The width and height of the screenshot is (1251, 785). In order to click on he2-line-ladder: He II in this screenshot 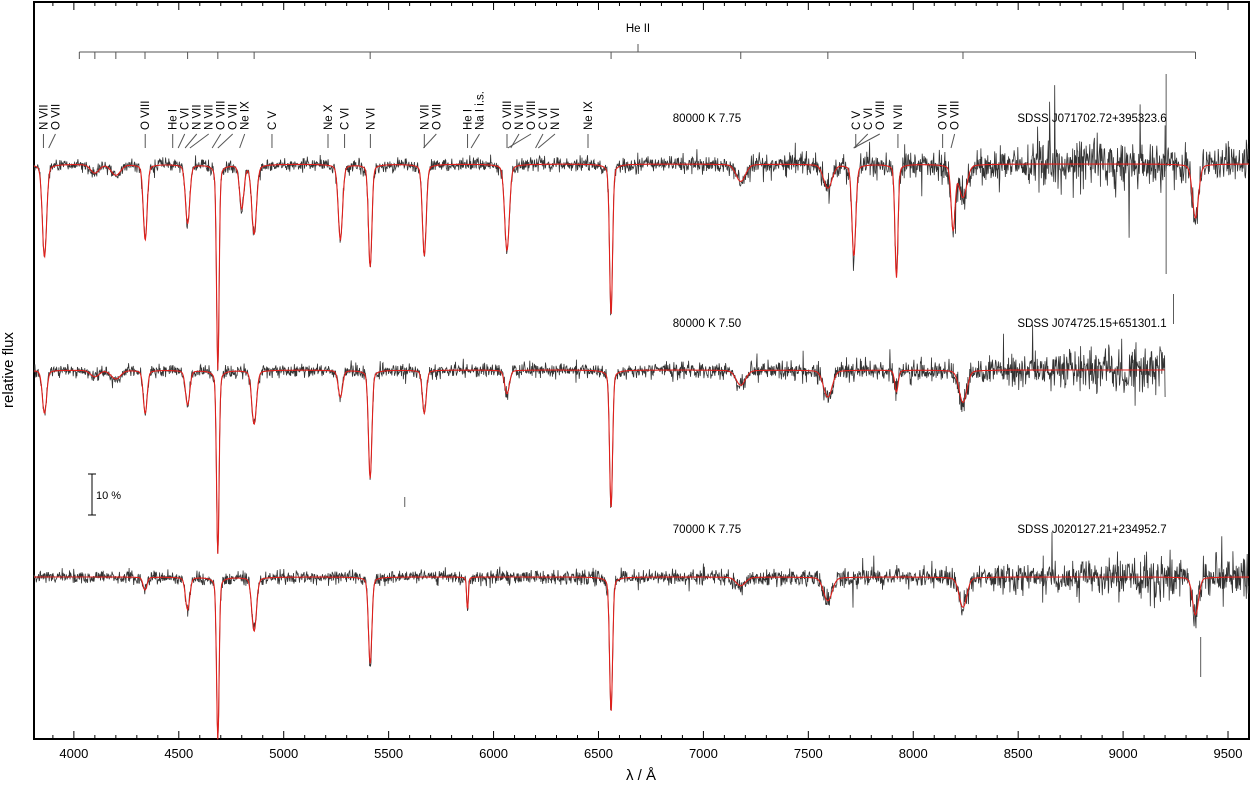, I will do `click(637, 41)`.